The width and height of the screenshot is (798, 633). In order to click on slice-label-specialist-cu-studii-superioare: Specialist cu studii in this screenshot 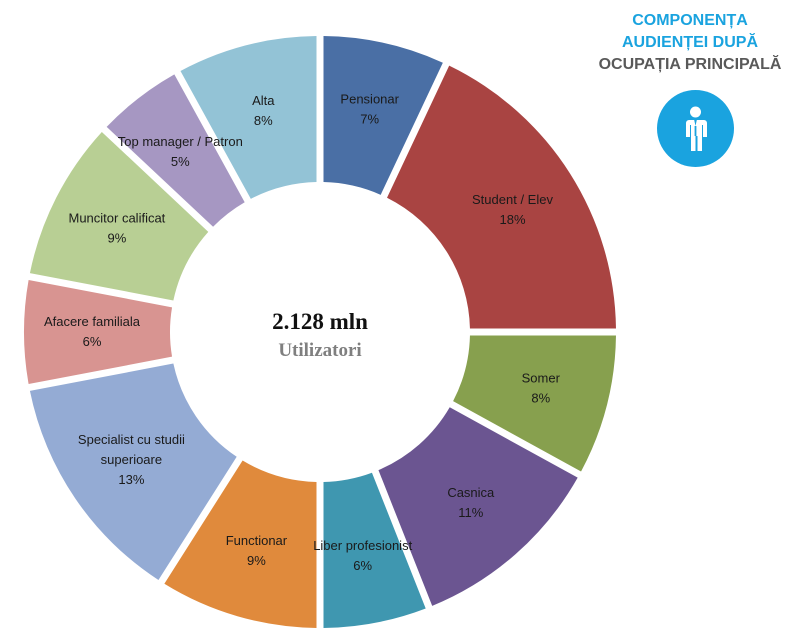, I will do `click(131, 439)`.